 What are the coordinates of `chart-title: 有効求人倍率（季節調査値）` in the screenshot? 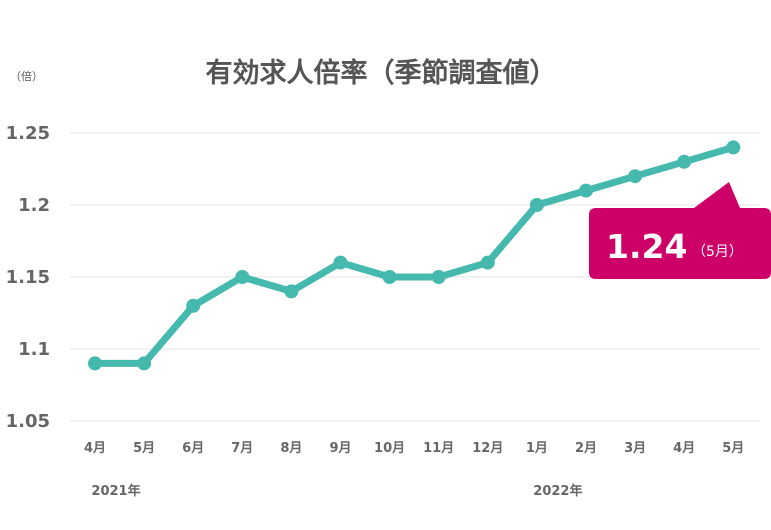 It's located at (381, 73).